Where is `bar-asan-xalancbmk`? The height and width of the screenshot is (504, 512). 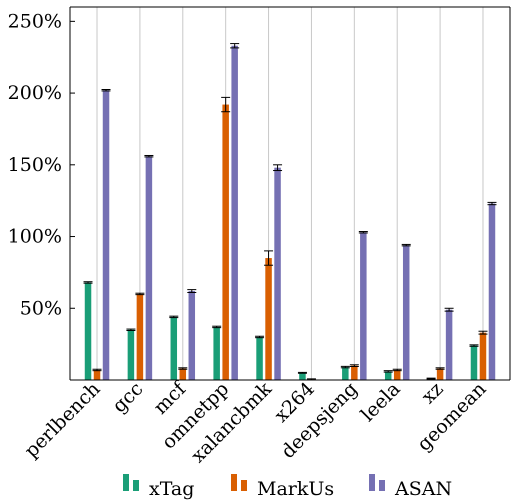
bar-asan-xalancbmk is located at coordinates (277, 273).